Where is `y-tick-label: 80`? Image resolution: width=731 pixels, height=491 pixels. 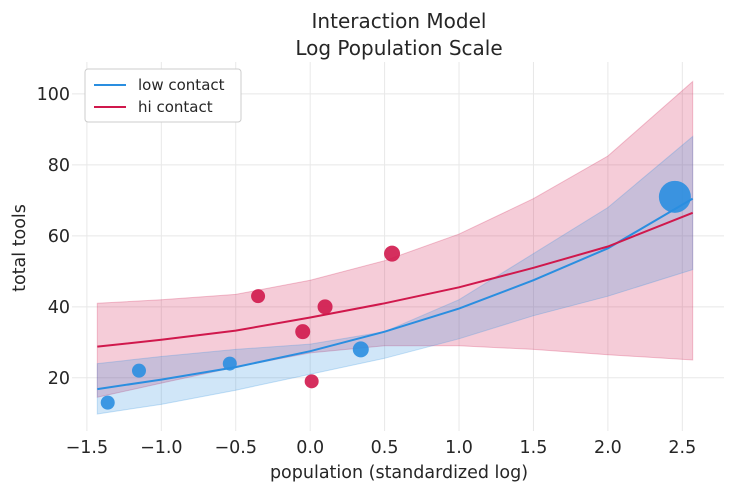 y-tick-label: 80 is located at coordinates (59, 166).